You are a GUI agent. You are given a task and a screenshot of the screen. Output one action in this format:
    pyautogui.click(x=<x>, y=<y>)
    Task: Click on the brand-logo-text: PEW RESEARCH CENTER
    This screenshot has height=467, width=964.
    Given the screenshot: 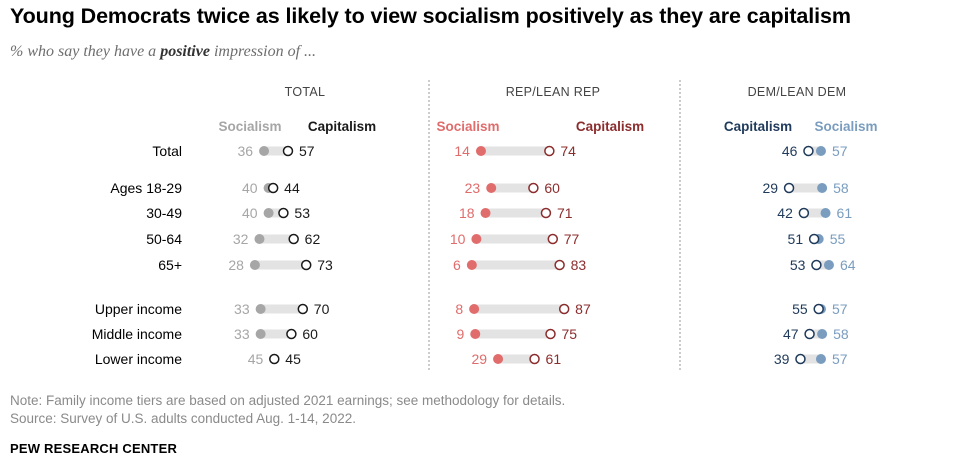 What is the action you would take?
    pyautogui.click(x=94, y=448)
    